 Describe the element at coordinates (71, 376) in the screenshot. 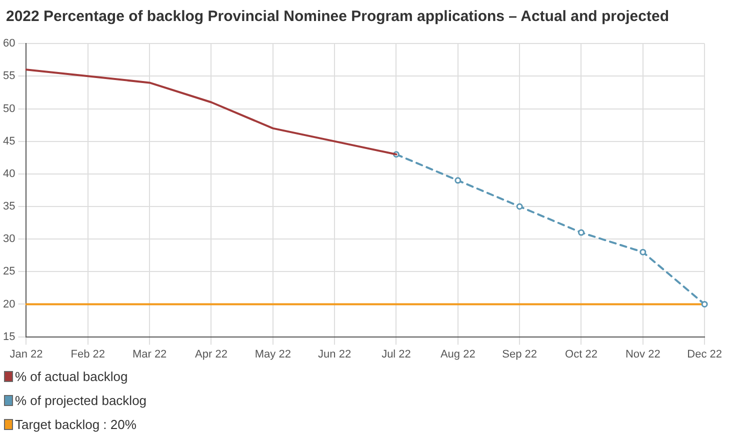

I see `legend-label: % of actual backlog` at that location.